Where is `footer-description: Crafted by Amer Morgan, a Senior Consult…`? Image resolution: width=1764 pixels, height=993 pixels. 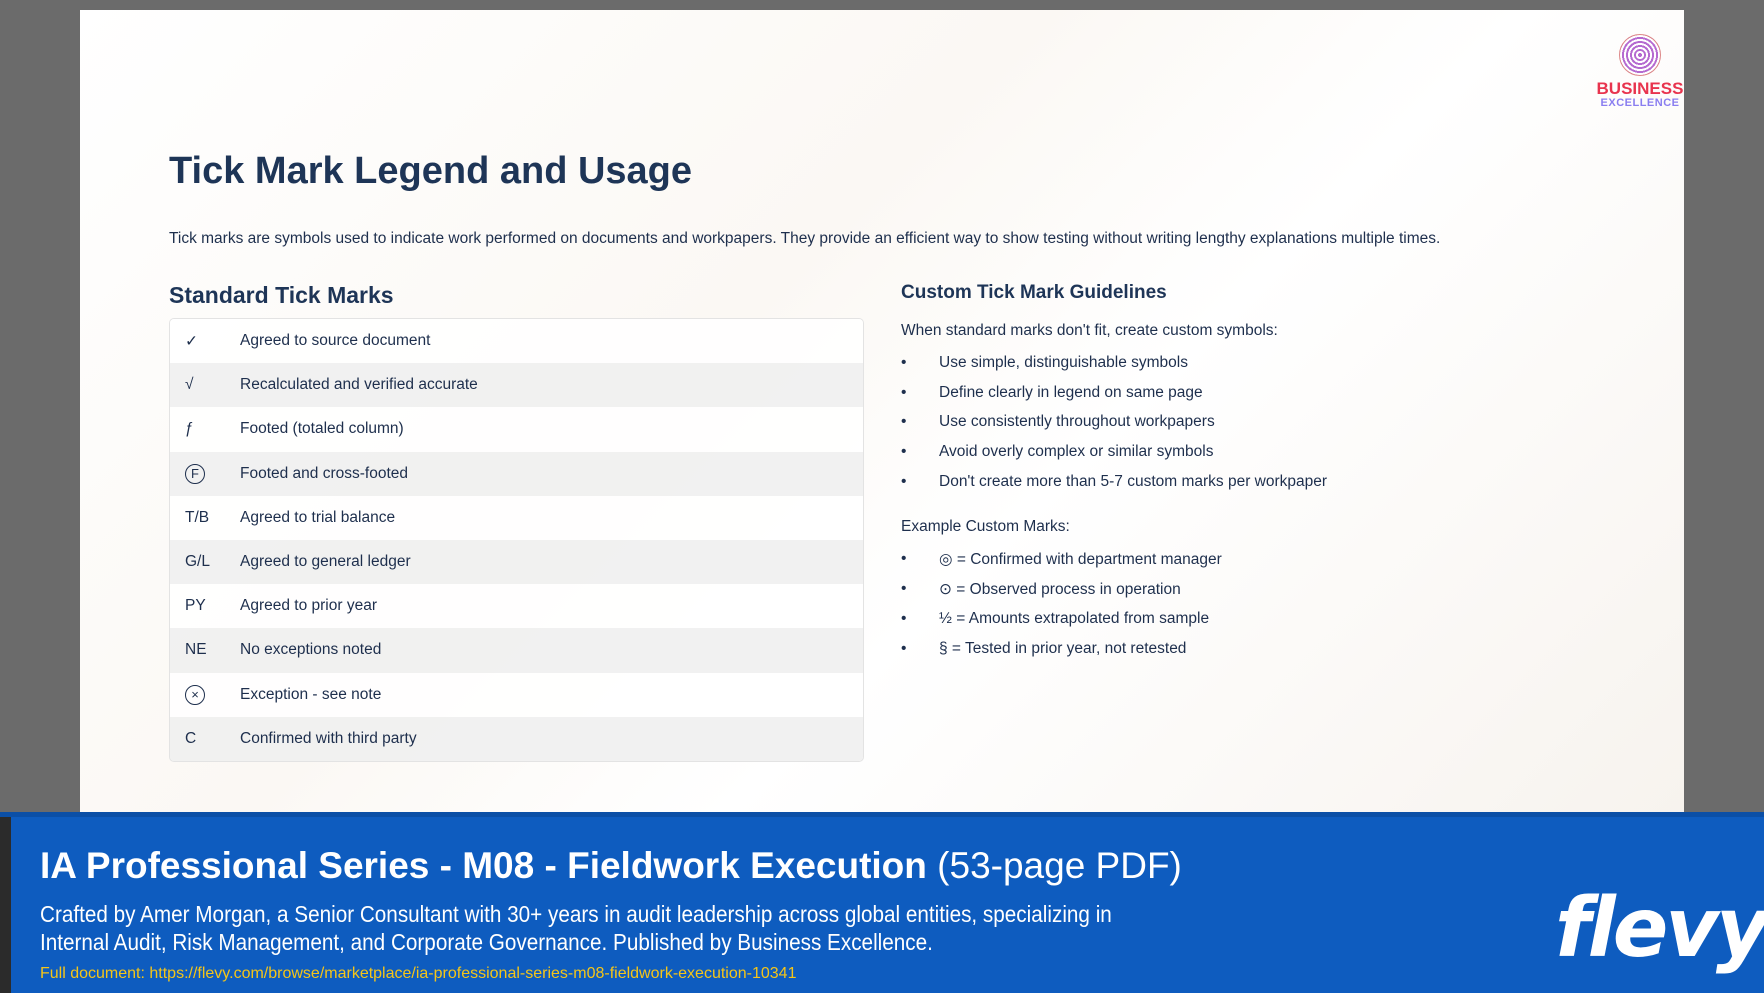 footer-description: Crafted by Amer Morgan, a Senior Consult… is located at coordinates (576, 928).